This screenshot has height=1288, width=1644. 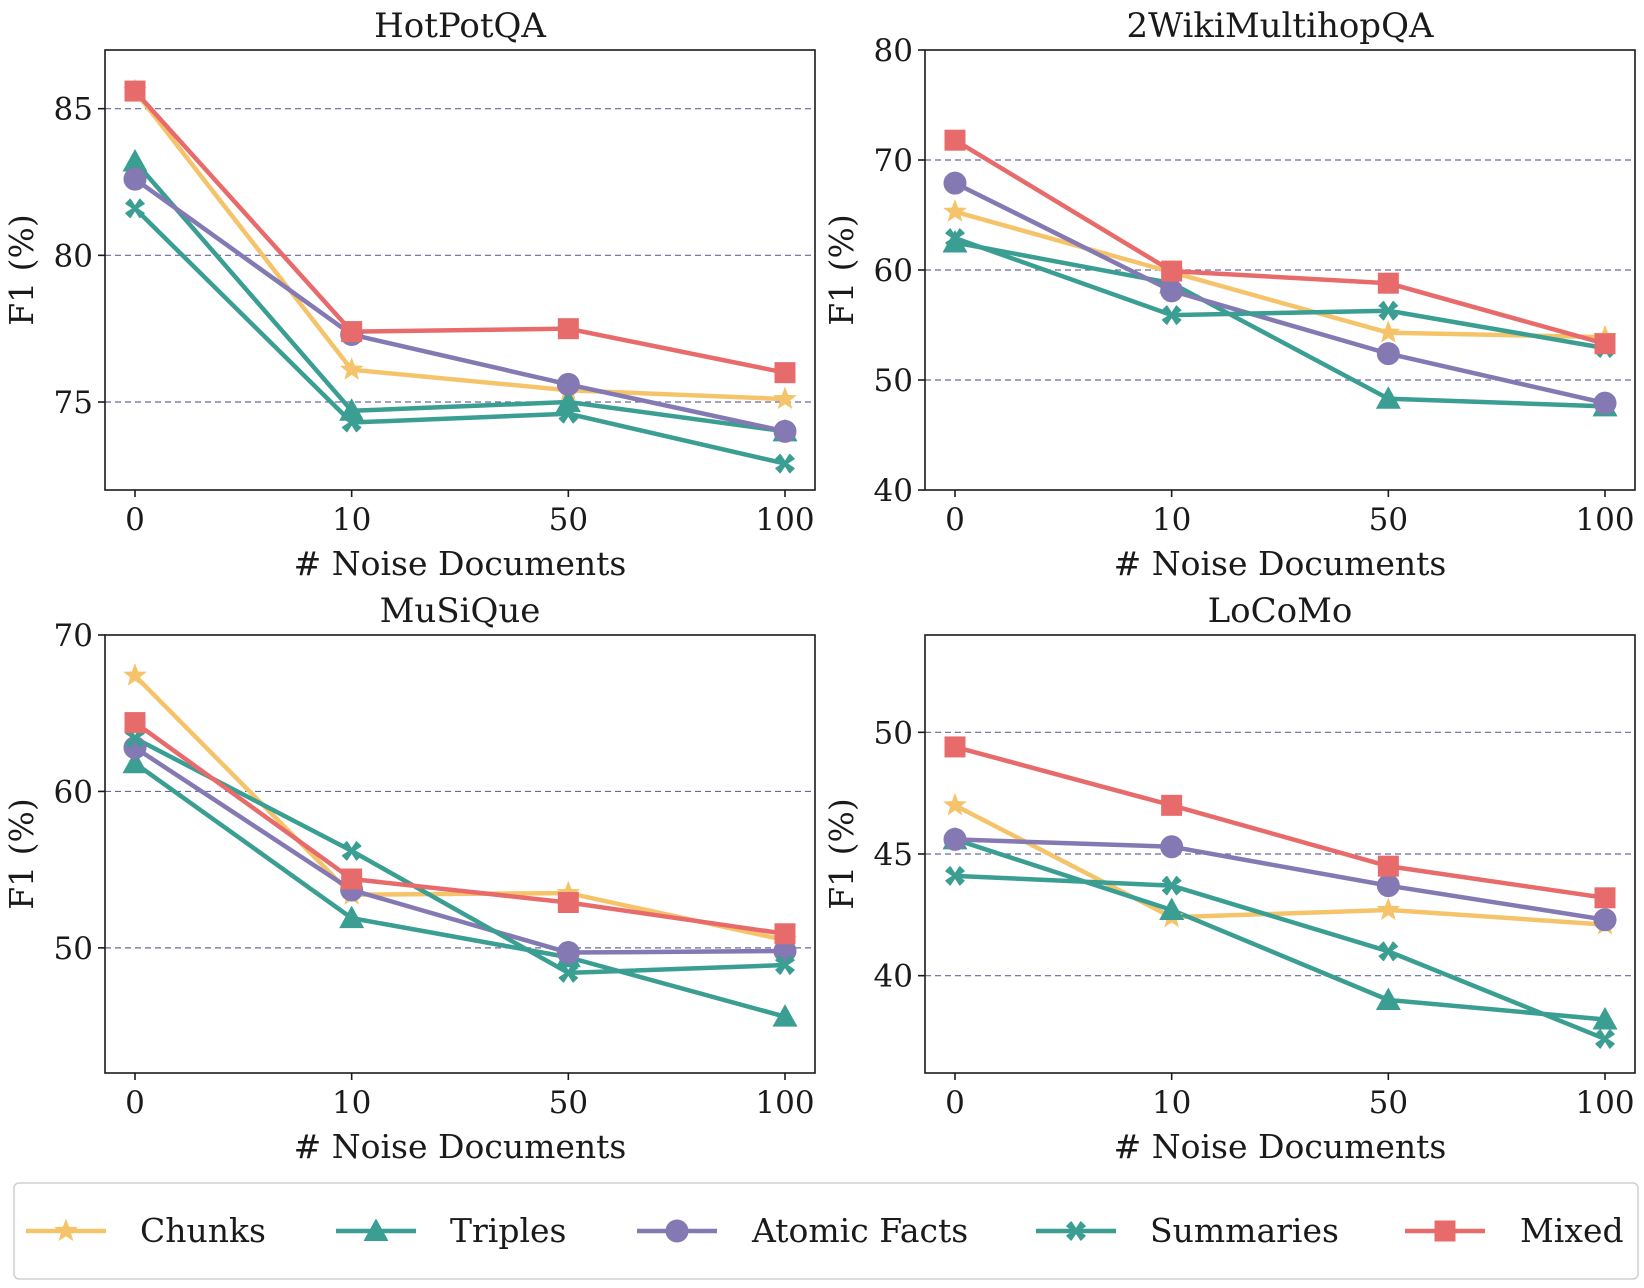 I want to click on legend-marker-chunks, so click(x=66, y=1230).